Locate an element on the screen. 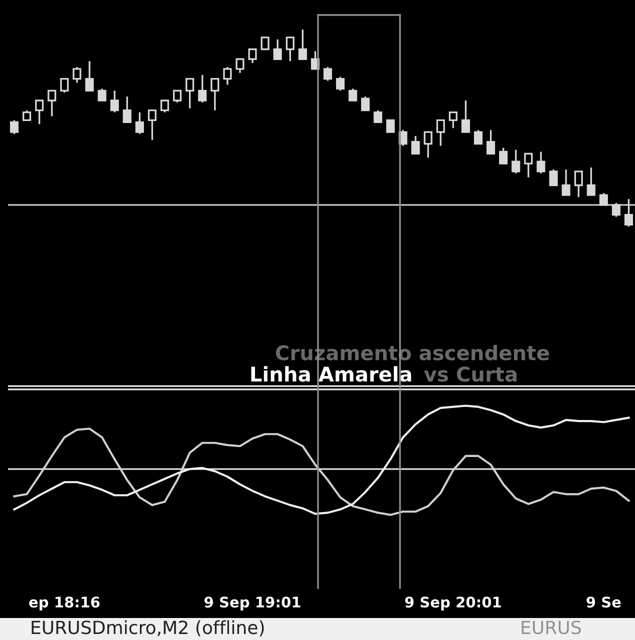  text: EURUSDmicro,M2 (offline) is located at coordinates (148, 628).